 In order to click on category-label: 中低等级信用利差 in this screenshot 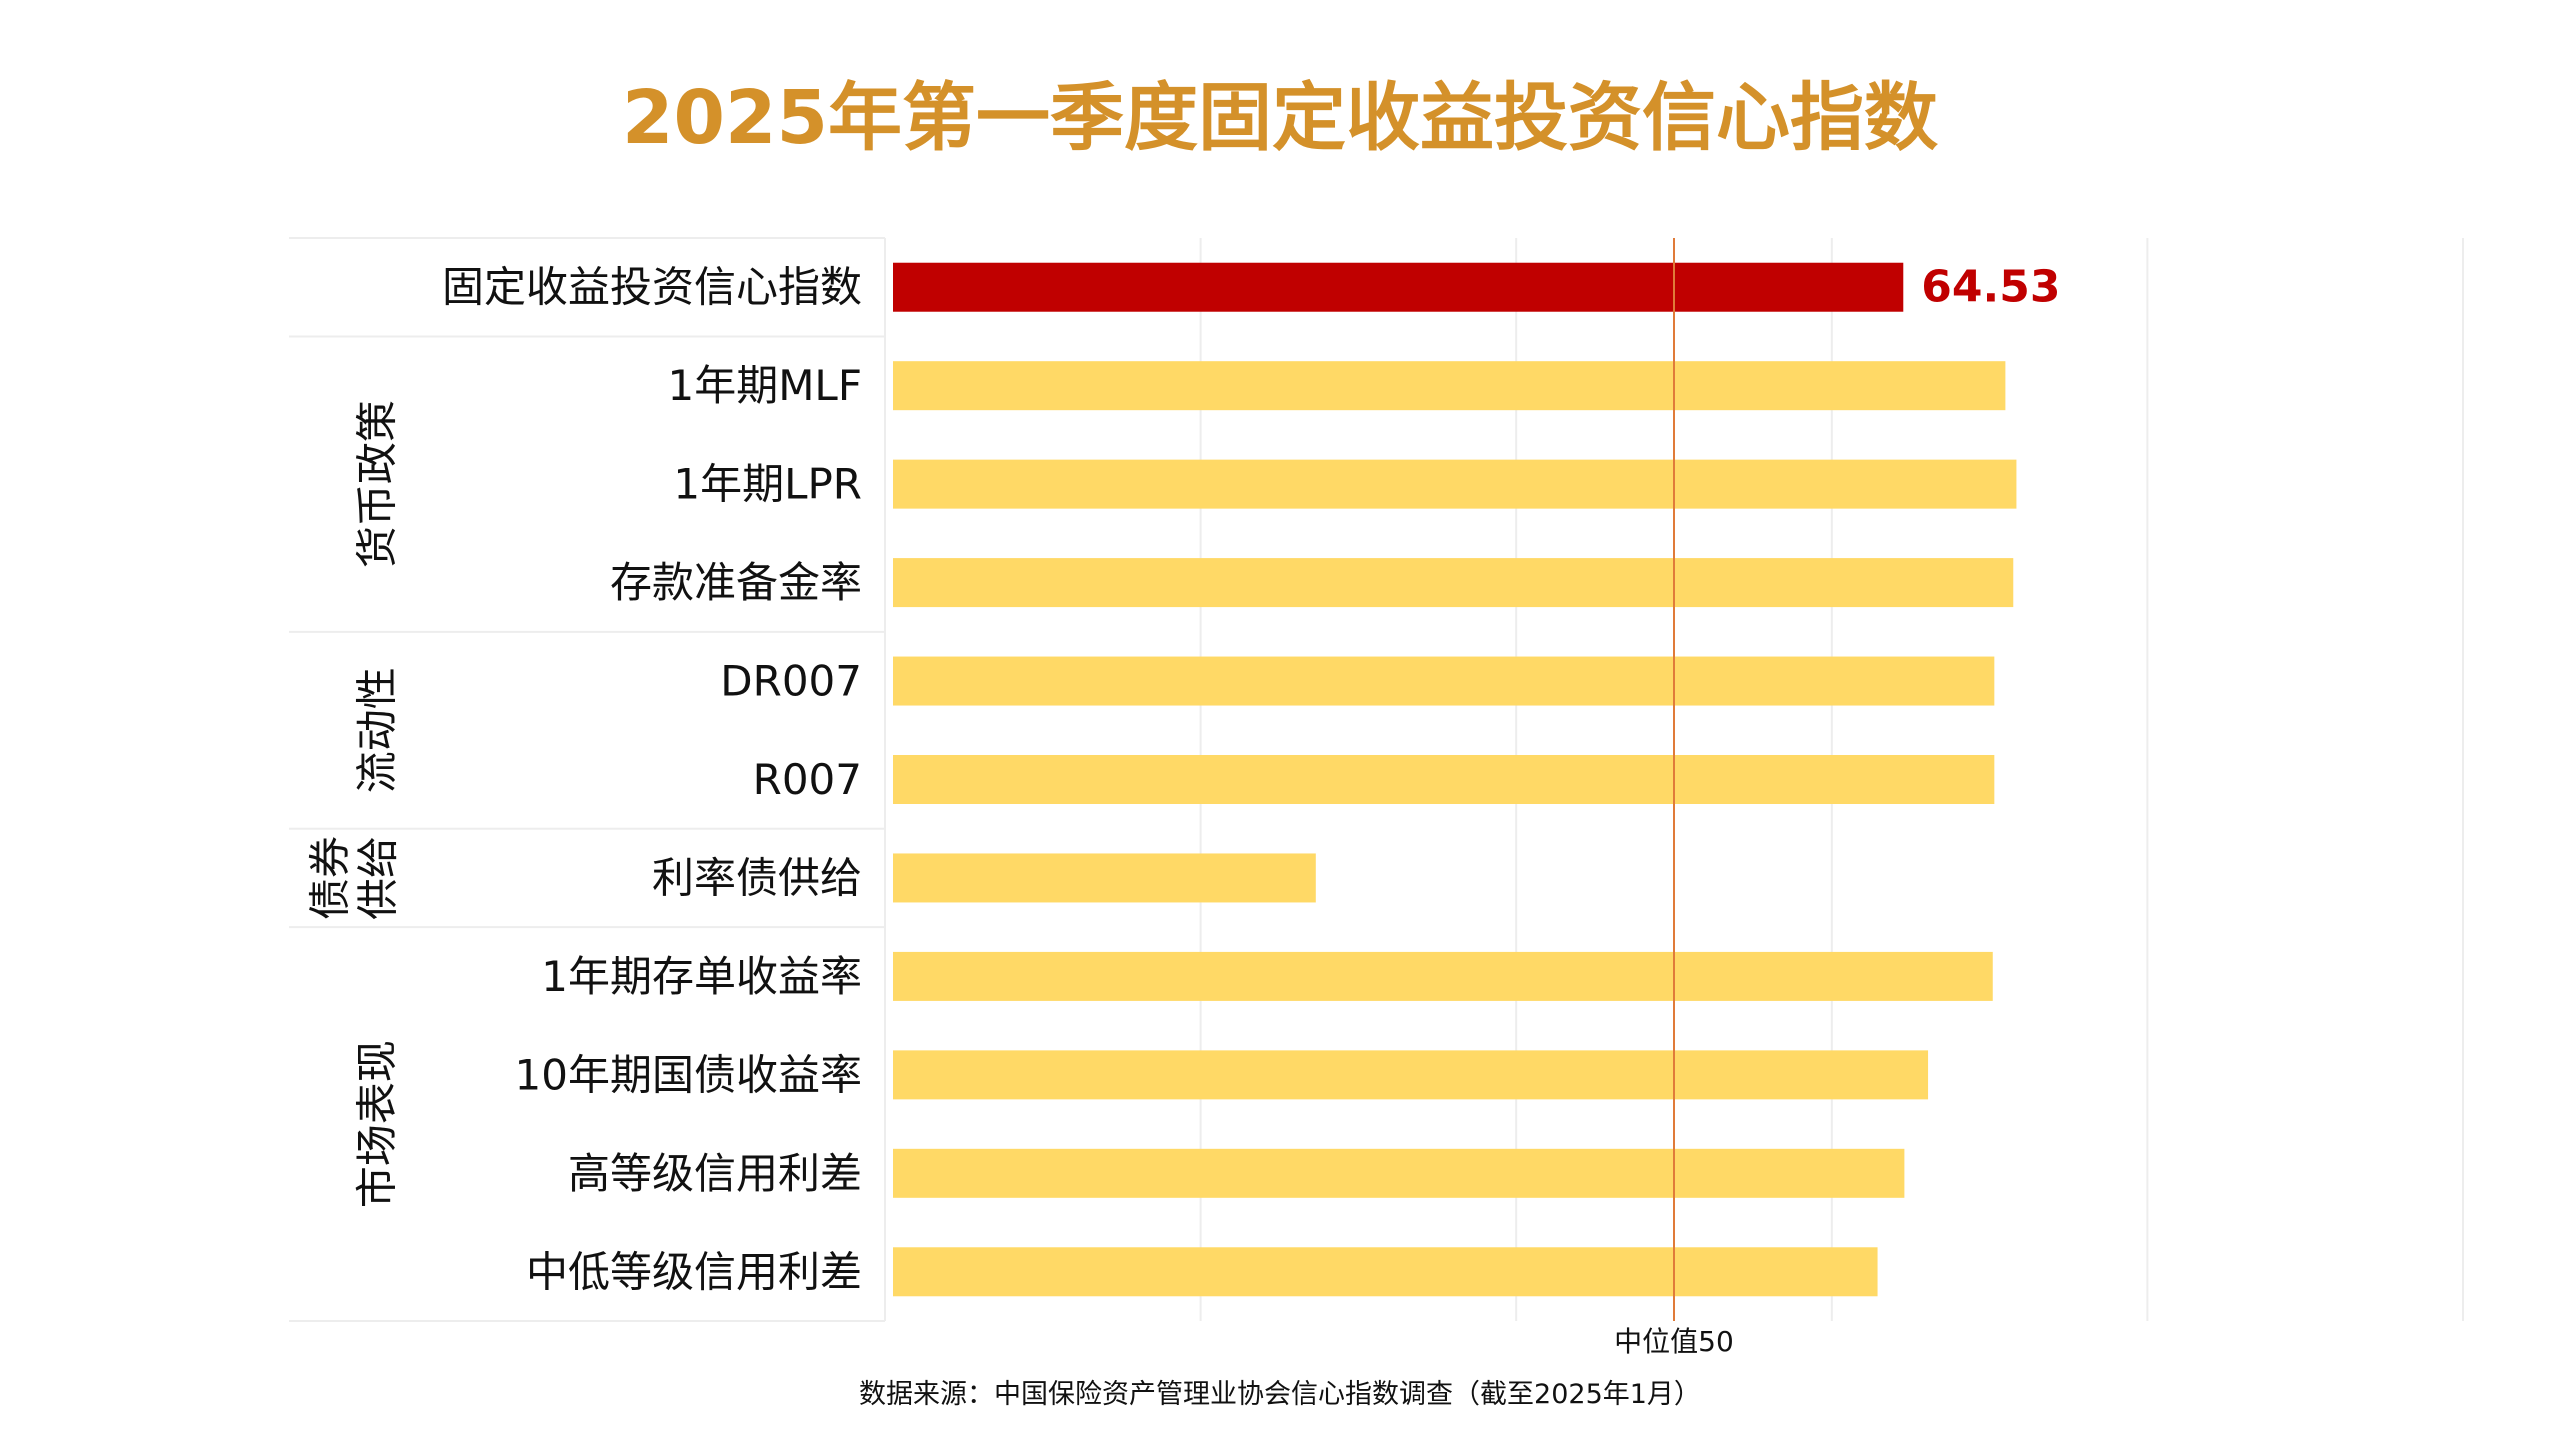, I will do `click(694, 1271)`.